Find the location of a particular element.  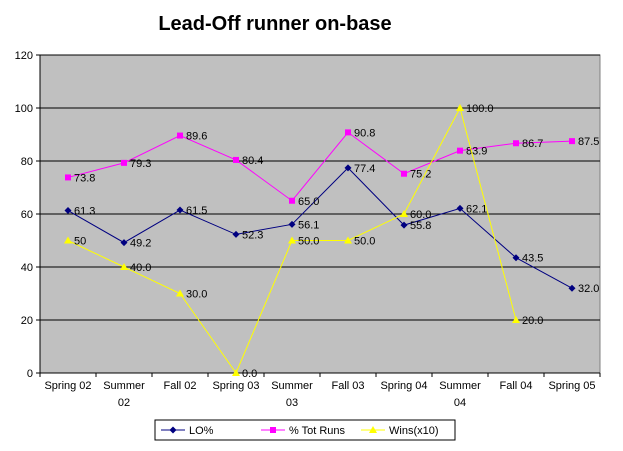

data-label-lo: 52.3 is located at coordinates (252, 235).